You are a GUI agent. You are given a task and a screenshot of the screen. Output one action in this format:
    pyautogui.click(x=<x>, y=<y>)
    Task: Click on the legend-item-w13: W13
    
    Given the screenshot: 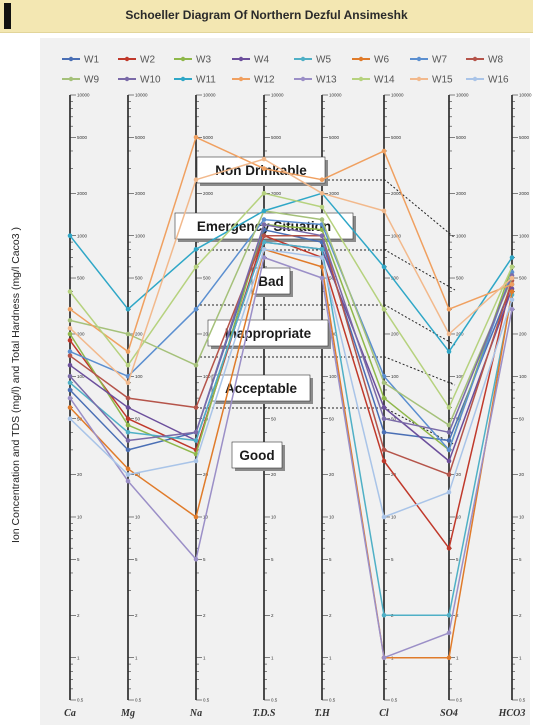 What is the action you would take?
    pyautogui.click(x=315, y=80)
    